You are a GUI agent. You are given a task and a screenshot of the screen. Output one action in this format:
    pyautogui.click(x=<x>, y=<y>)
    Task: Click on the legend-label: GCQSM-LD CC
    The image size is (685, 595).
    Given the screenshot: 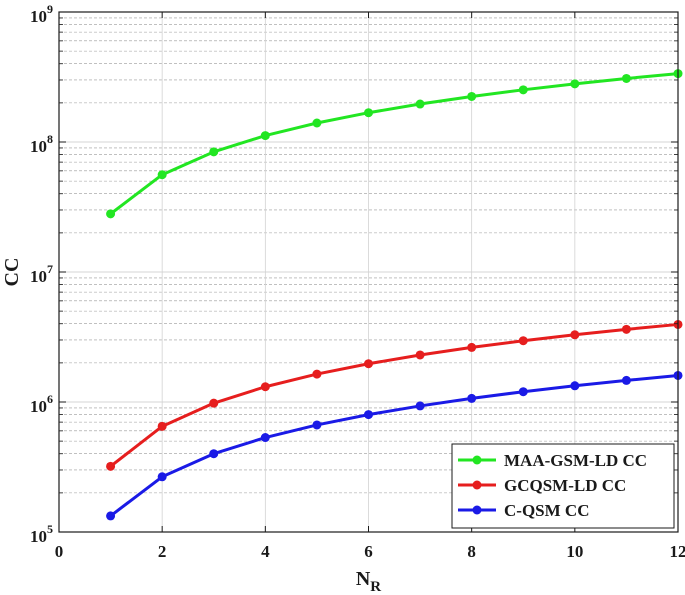 What is the action you would take?
    pyautogui.click(x=565, y=485)
    